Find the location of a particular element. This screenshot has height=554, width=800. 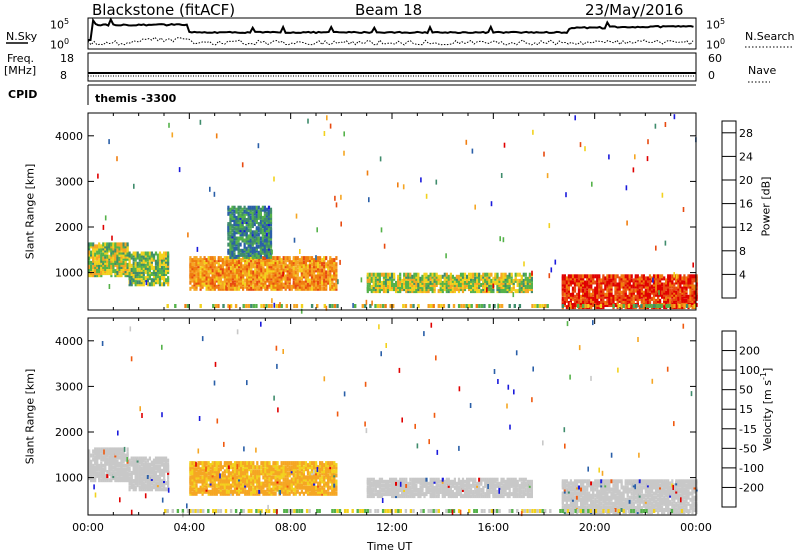

station-title: Blackstone (fitACF) is located at coordinates (164, 10).